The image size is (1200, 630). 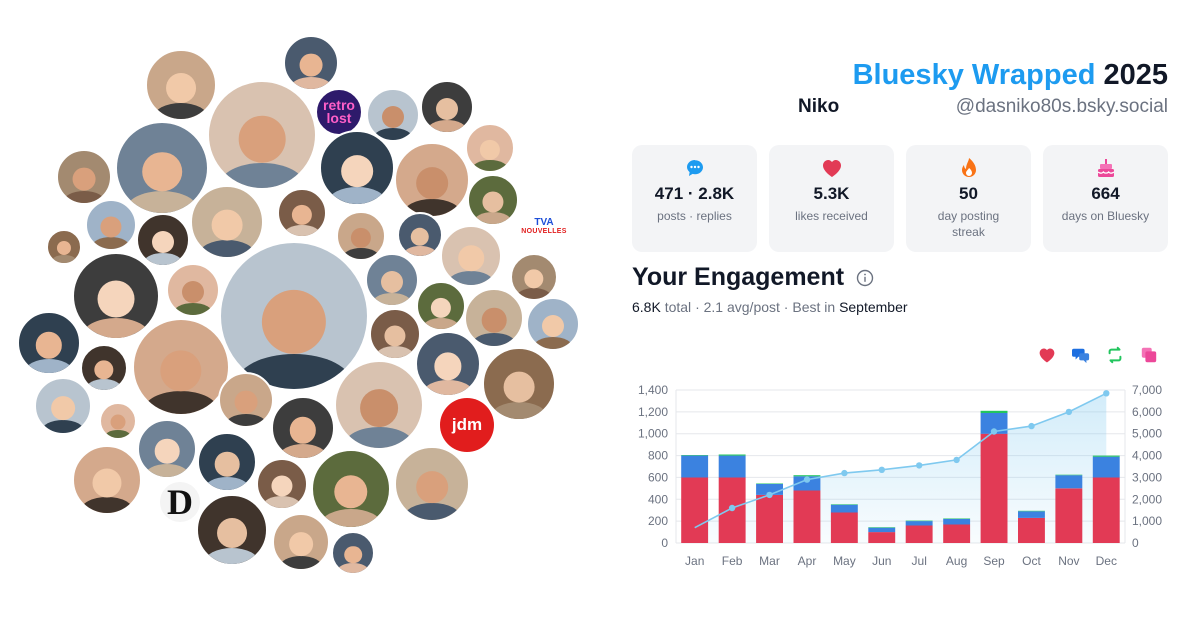 I want to click on left-tick-label: 1,200, so click(x=653, y=412).